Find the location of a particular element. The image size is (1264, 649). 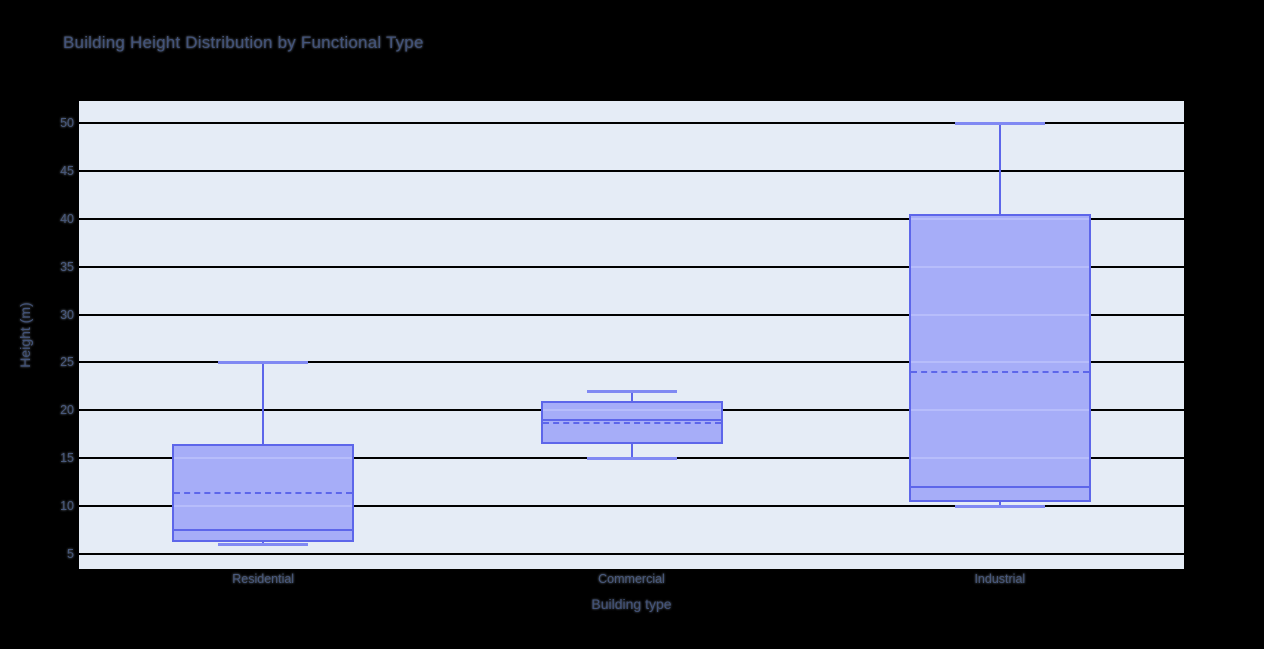

y-tick-label: 5 is located at coordinates (70, 553).